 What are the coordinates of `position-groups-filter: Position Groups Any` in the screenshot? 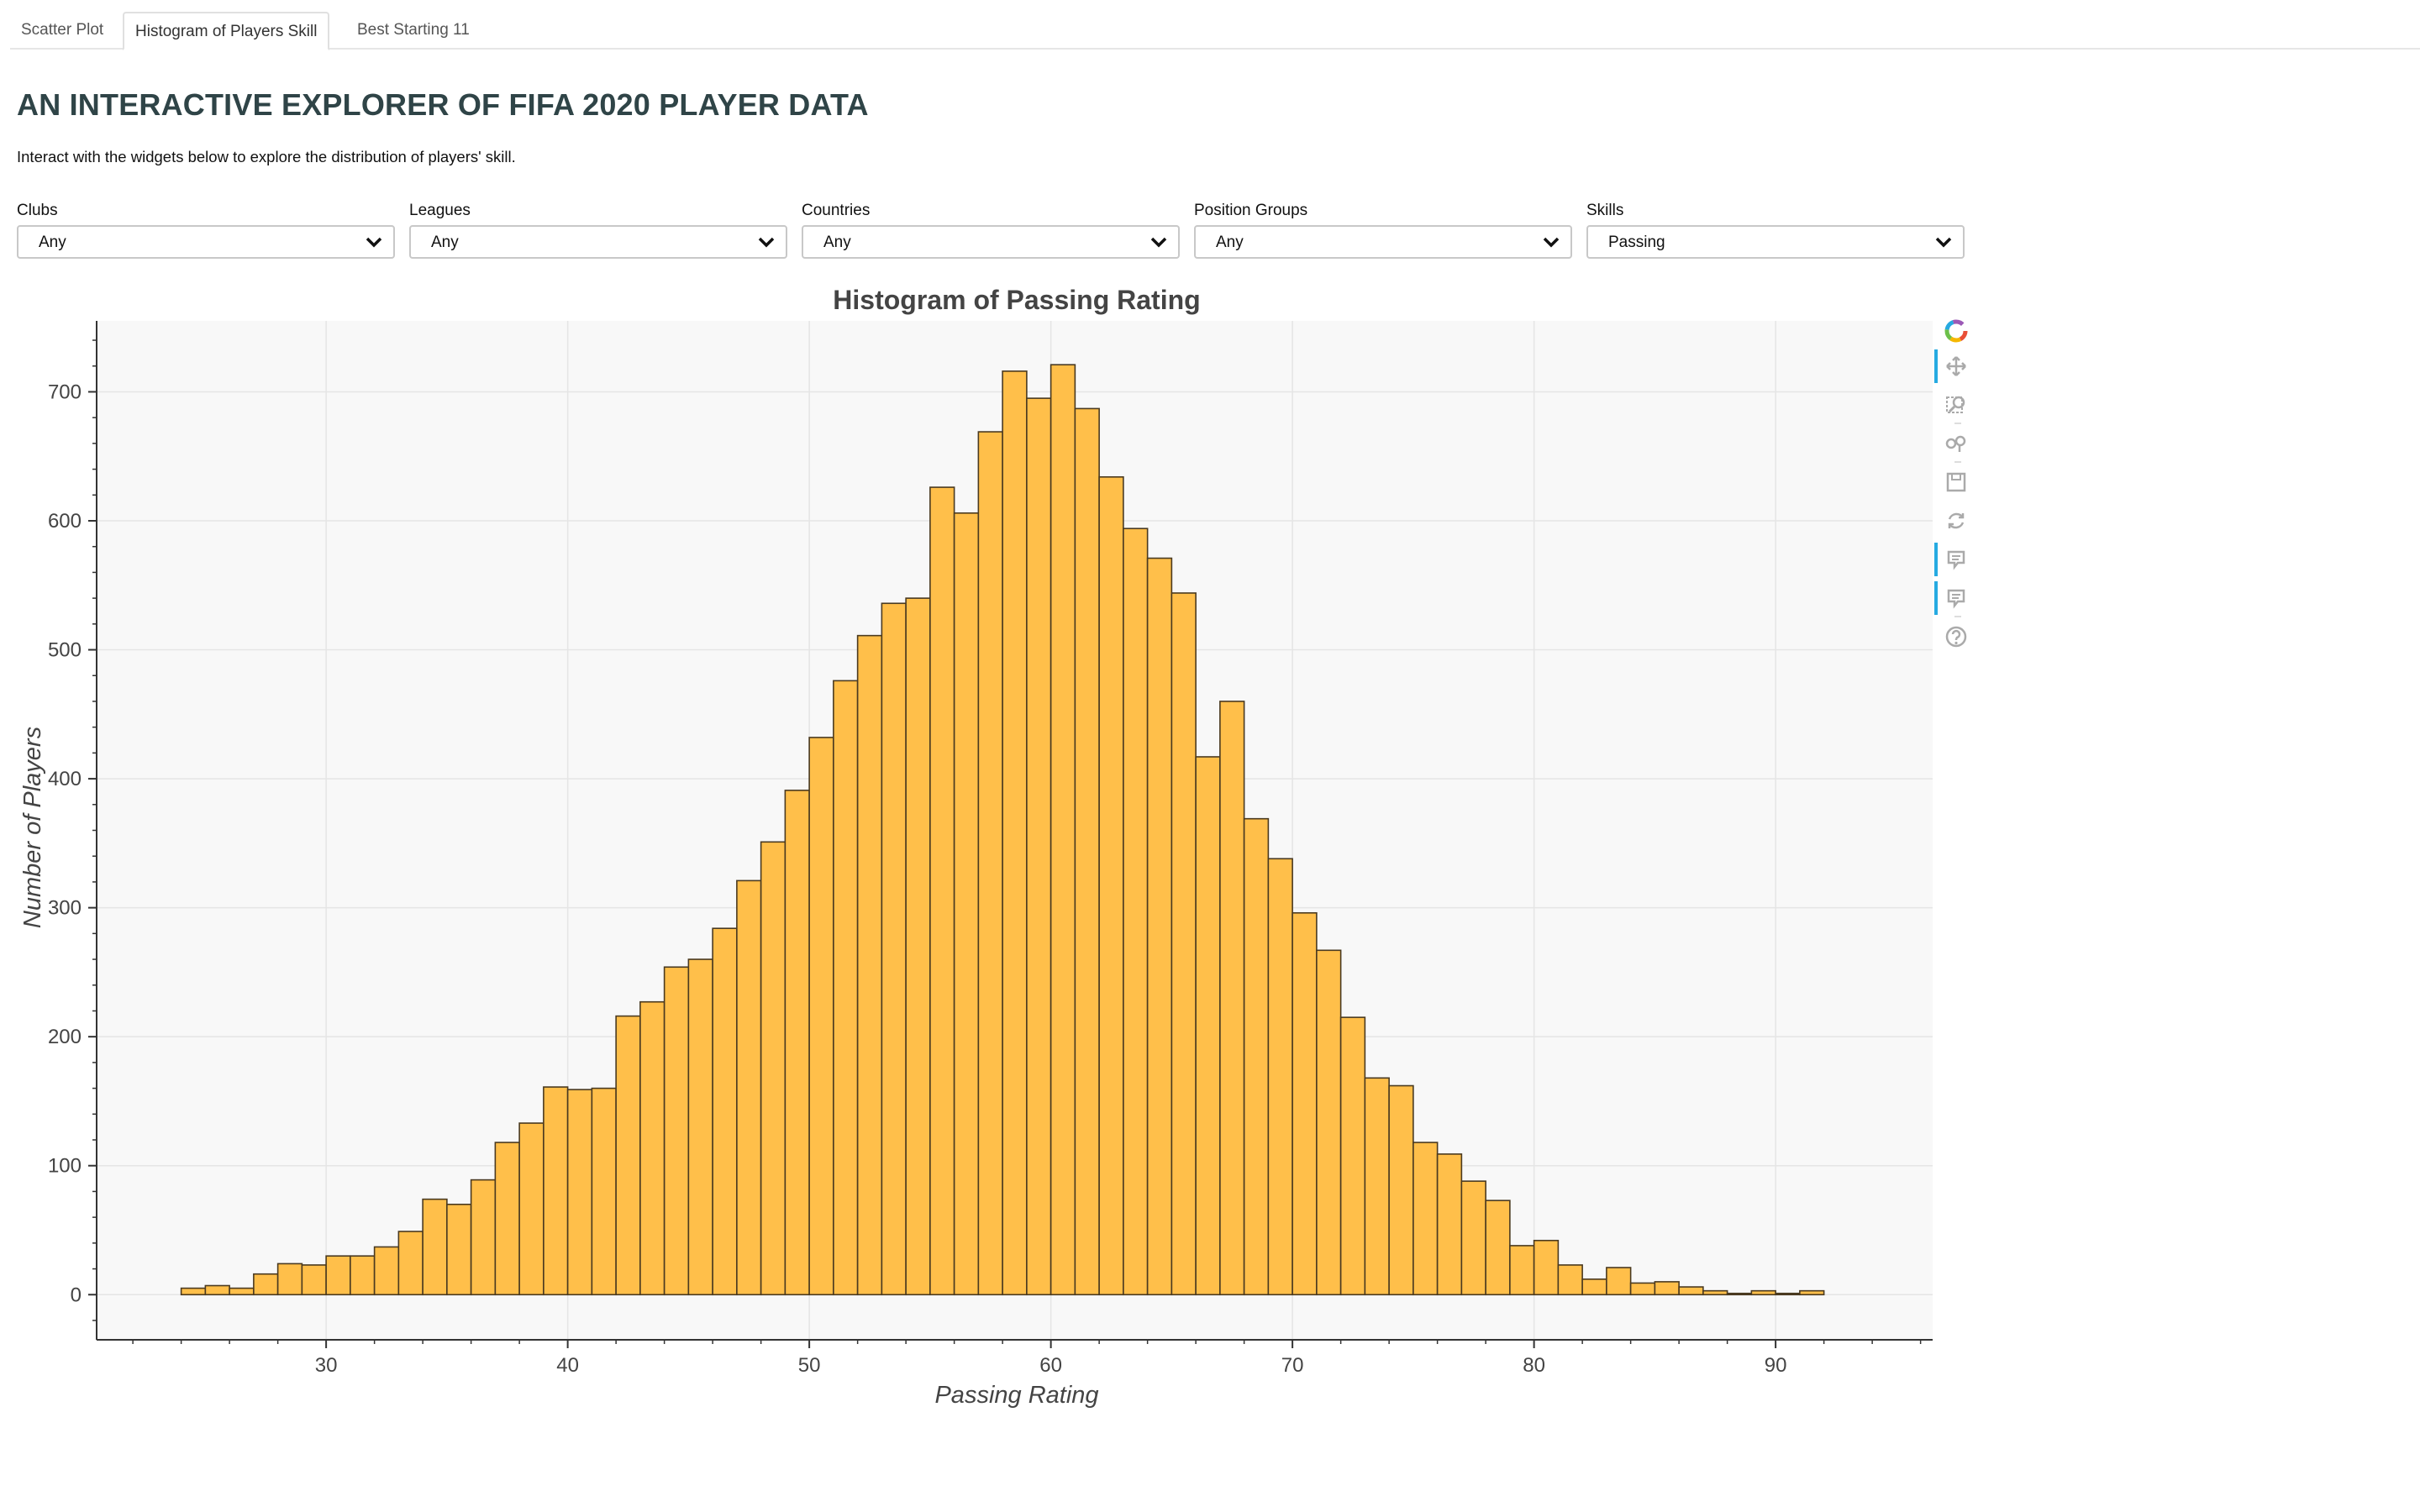 It's located at (1383, 229).